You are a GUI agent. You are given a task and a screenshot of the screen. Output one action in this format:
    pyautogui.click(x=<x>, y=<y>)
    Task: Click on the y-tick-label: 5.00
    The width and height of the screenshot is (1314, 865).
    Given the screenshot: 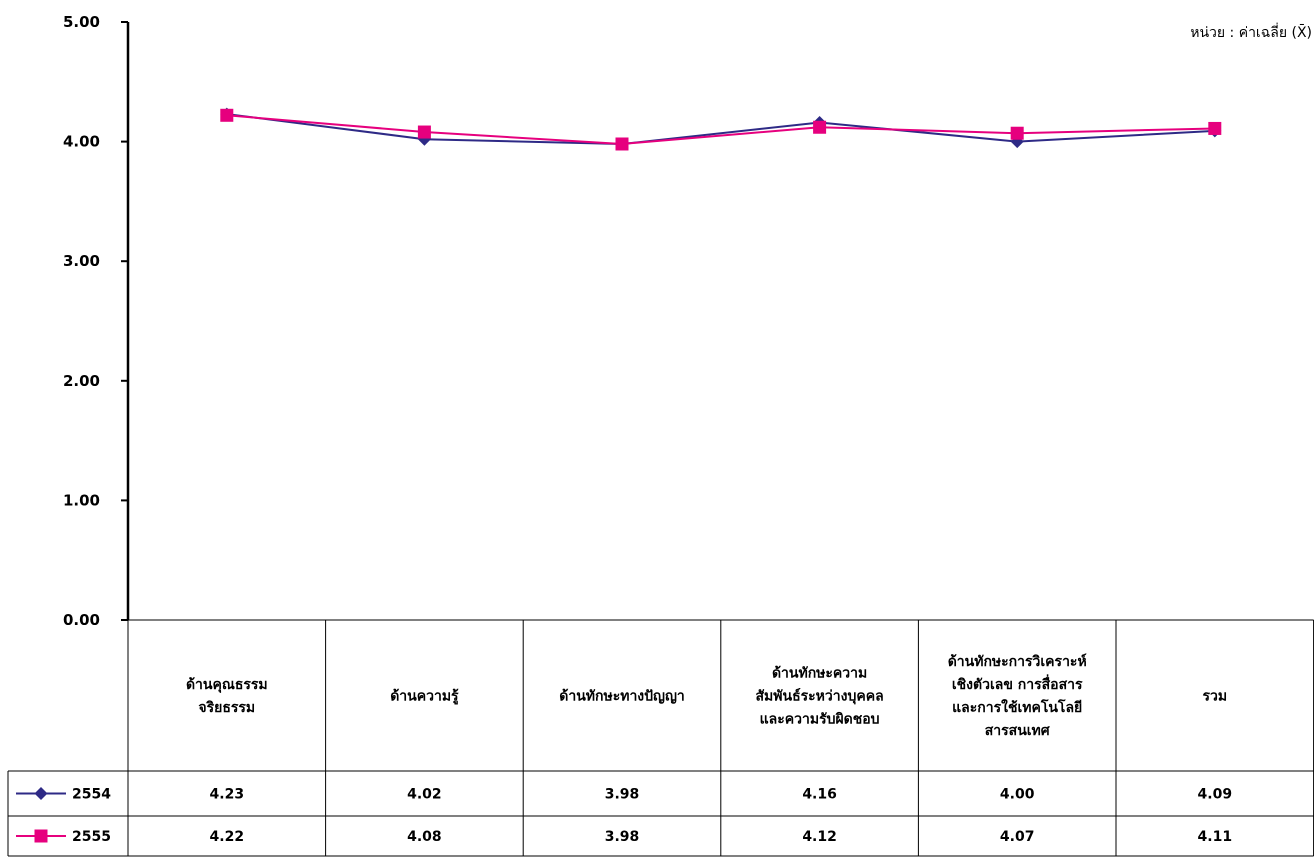 What is the action you would take?
    pyautogui.click(x=81, y=22)
    